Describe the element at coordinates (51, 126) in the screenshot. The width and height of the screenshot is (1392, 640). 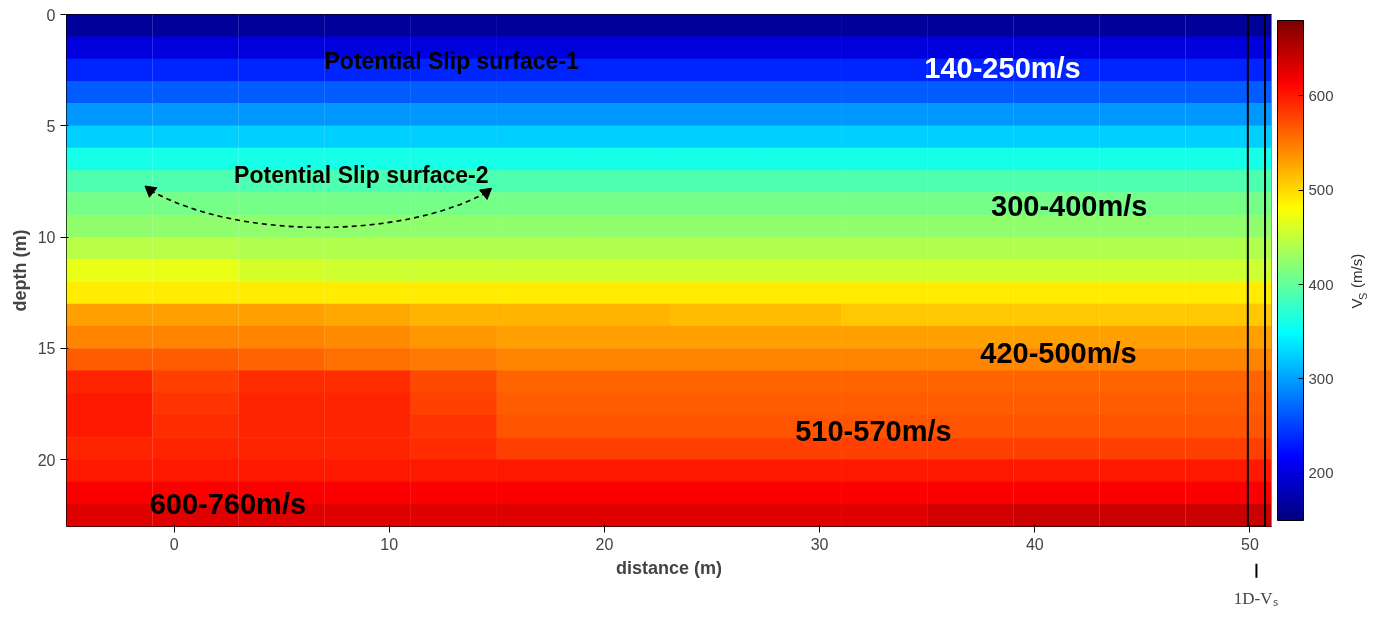
I see `y-tick-label: 5` at that location.